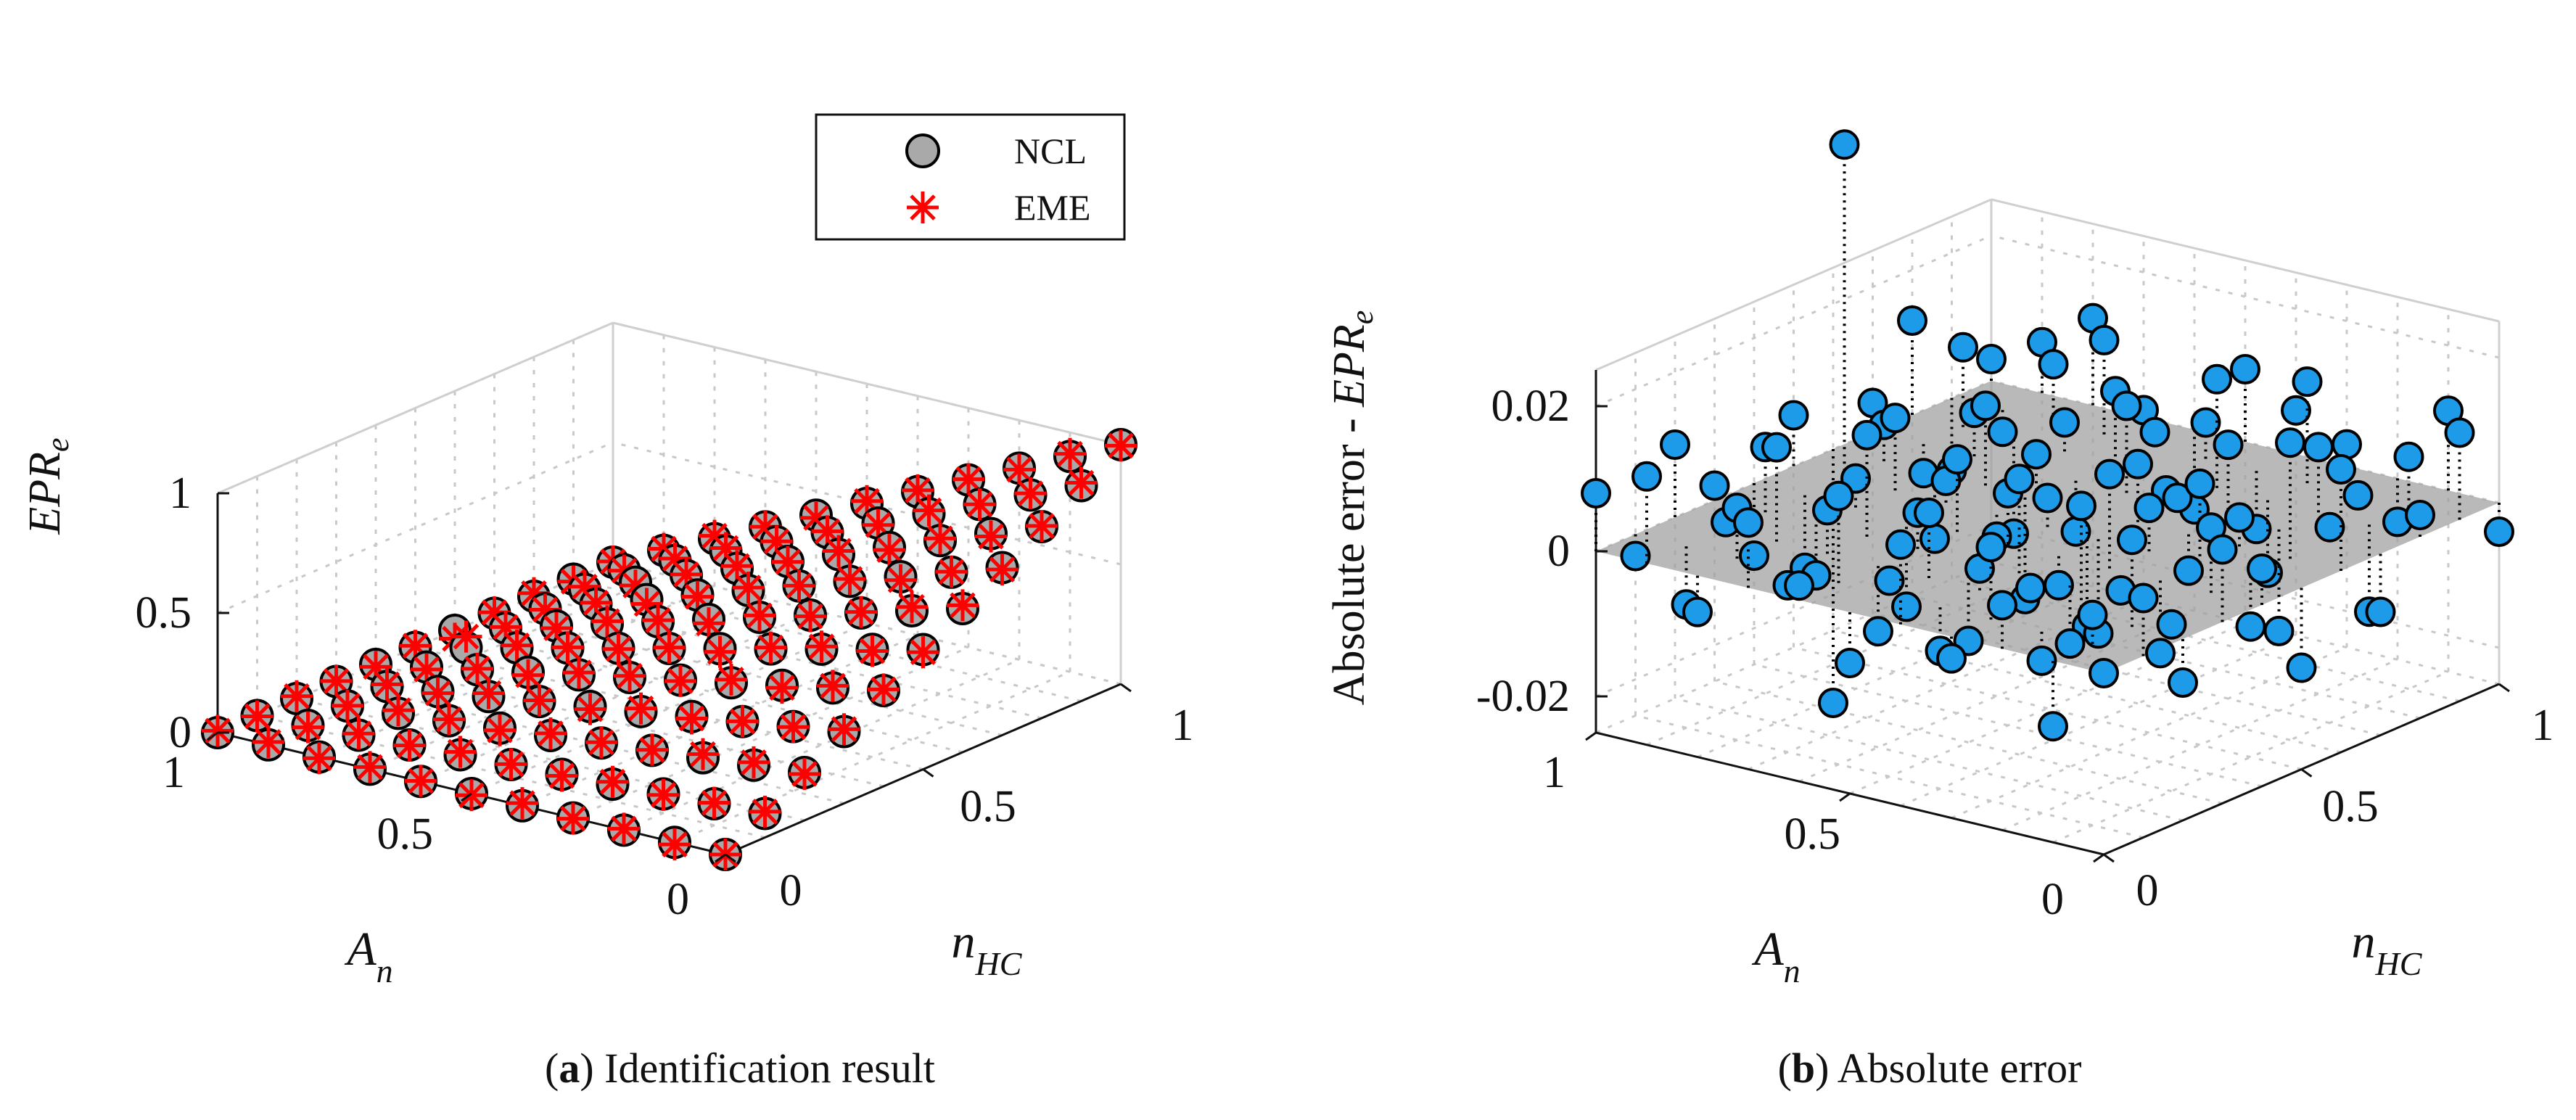  I want to click on panel-a-nhc-tick-label: 0, so click(791, 890).